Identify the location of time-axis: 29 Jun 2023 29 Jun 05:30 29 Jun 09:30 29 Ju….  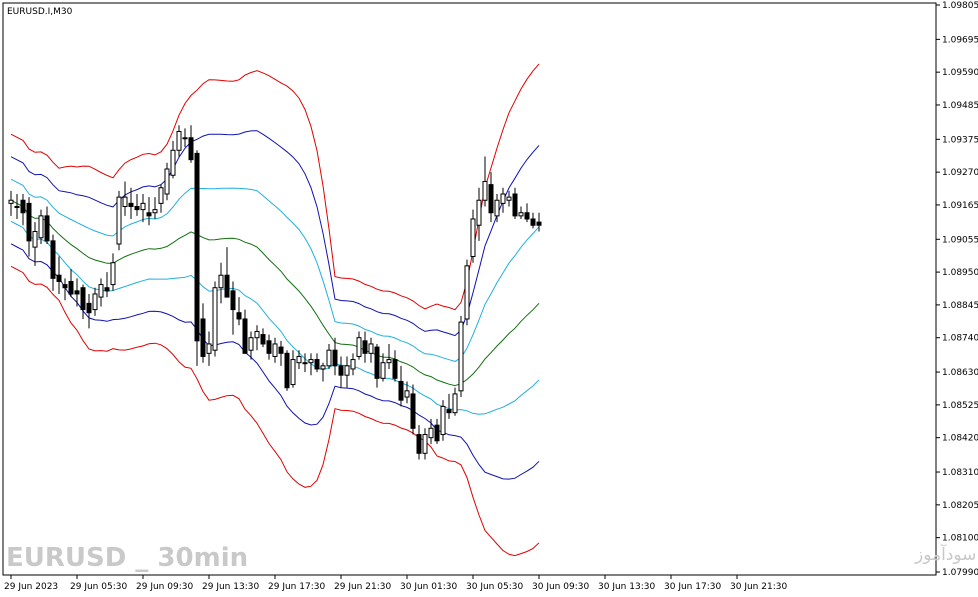
(395, 583).